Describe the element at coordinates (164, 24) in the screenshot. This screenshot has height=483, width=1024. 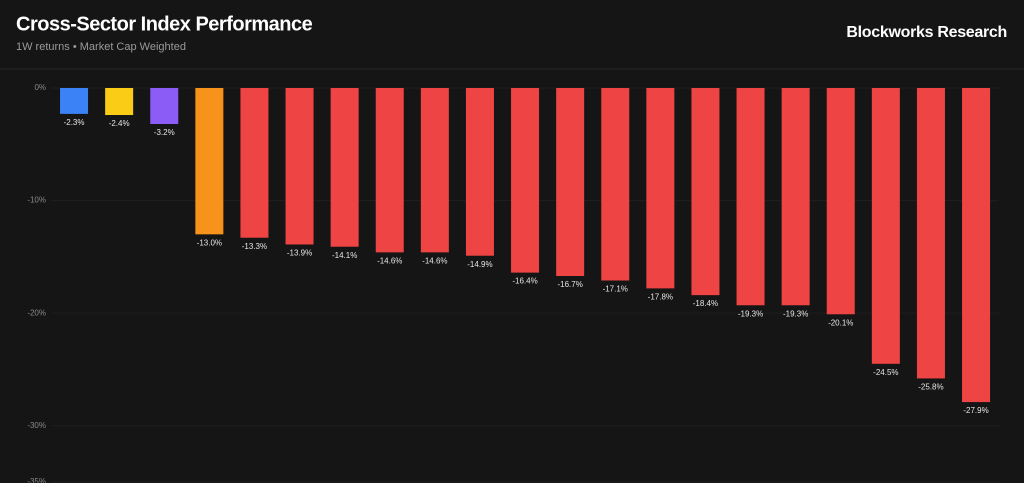
I see `chart-title: Cross-Sector Index Performance` at that location.